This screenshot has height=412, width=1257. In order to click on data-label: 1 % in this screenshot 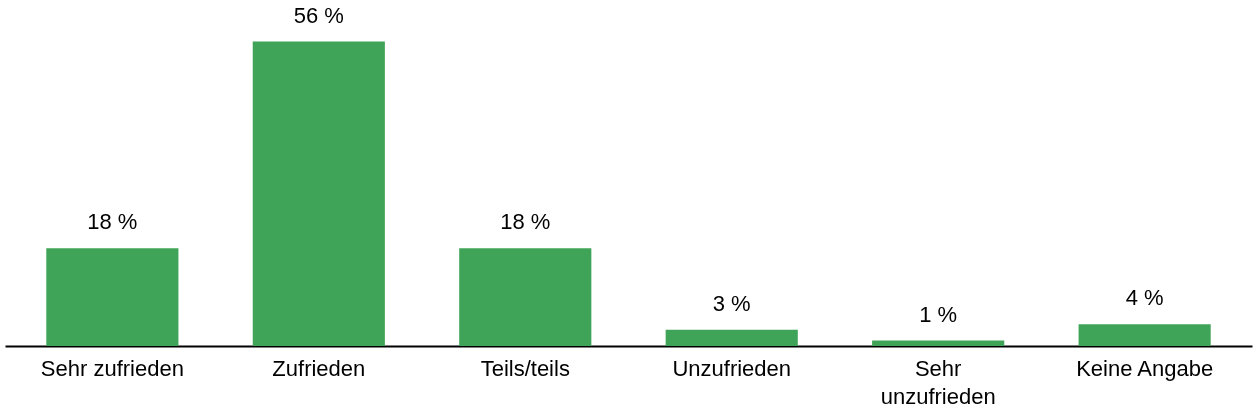, I will do `click(938, 314)`.